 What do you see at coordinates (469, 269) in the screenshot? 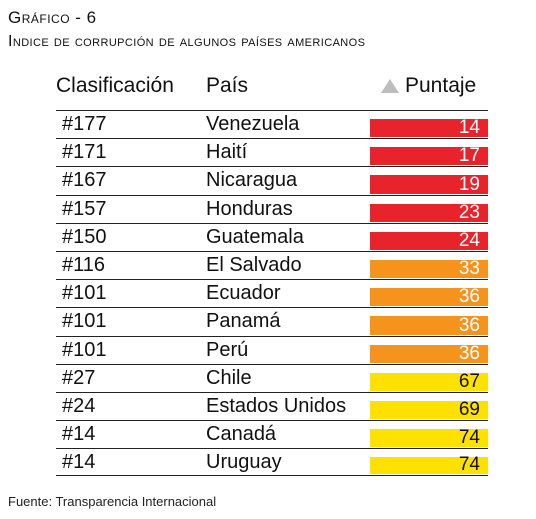
I see `score-label: 33` at bounding box center [469, 269].